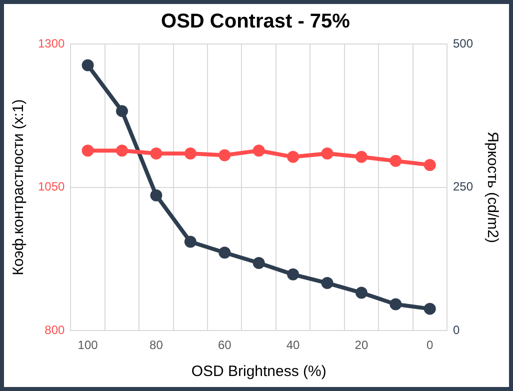 This screenshot has height=391, width=513. I want to click on chart-title: OSD Contrast - 75%, so click(255, 21).